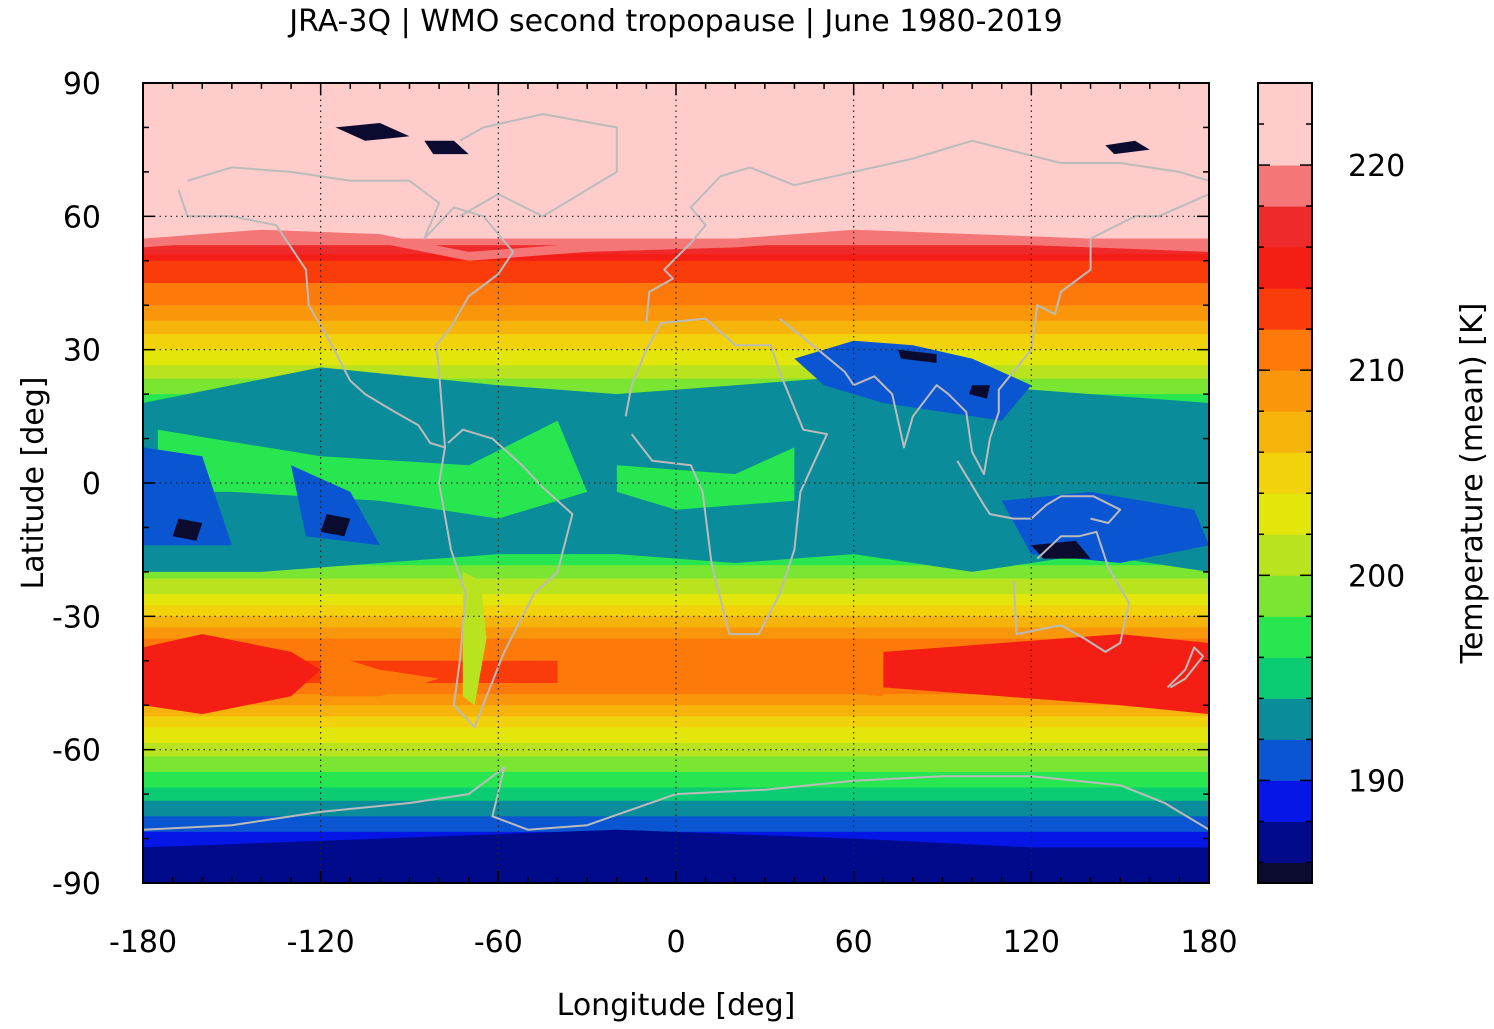 The width and height of the screenshot is (1494, 1029). I want to click on x-axis-label: Longitude [deg], so click(676, 1005).